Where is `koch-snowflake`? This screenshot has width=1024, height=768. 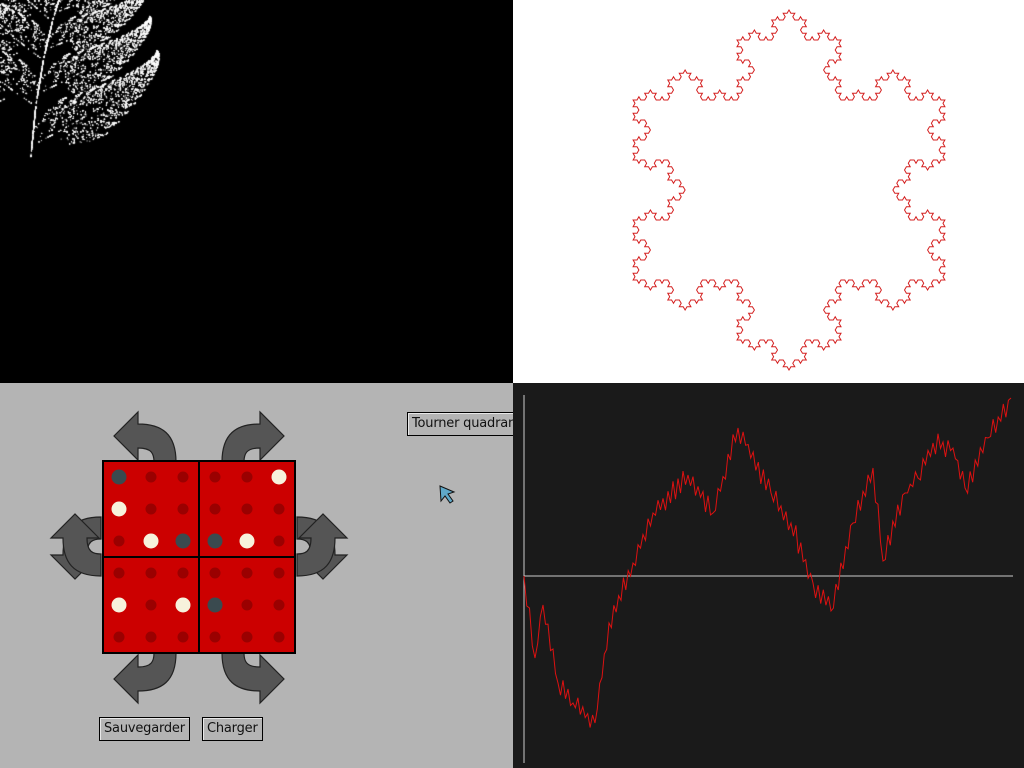 koch-snowflake is located at coordinates (789, 190).